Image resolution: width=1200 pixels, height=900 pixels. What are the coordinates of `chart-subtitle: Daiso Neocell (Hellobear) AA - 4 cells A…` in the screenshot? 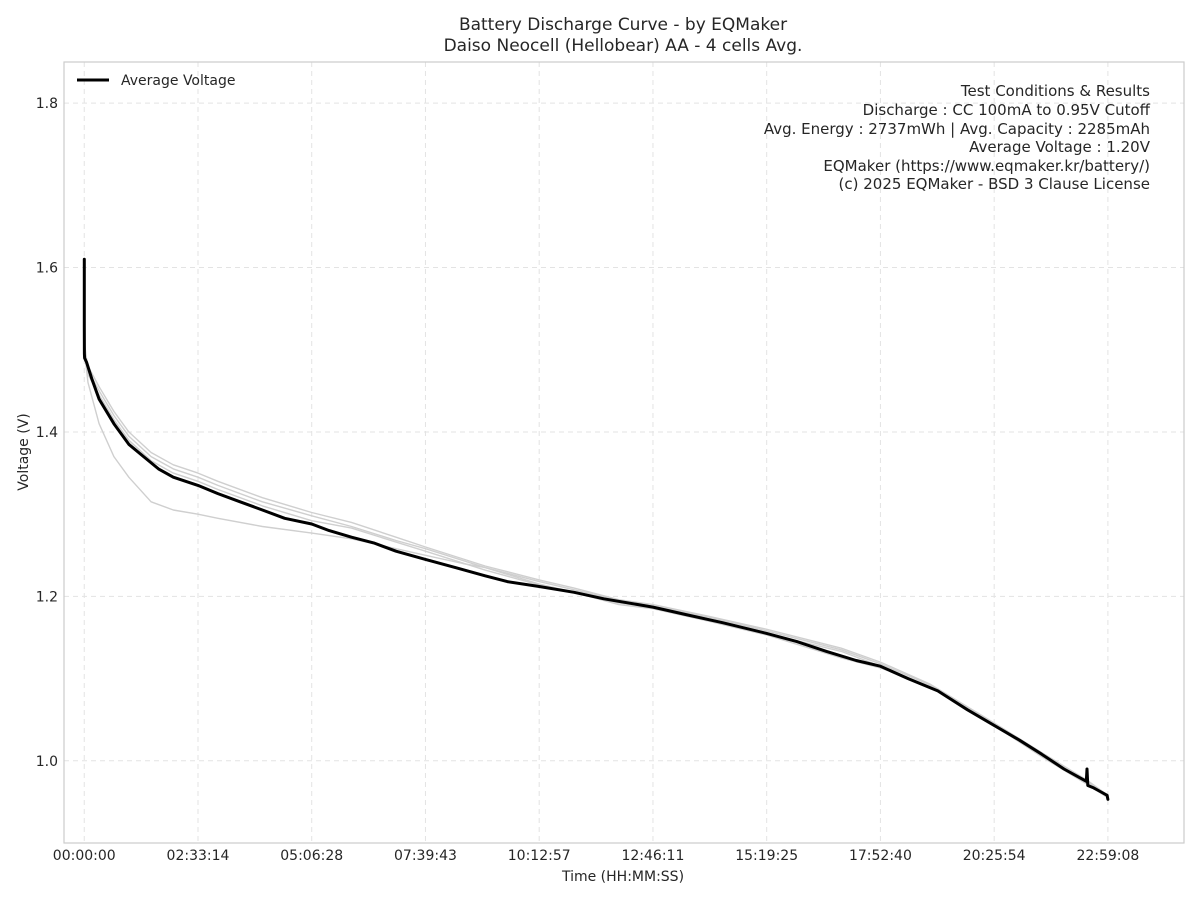 It's located at (623, 46).